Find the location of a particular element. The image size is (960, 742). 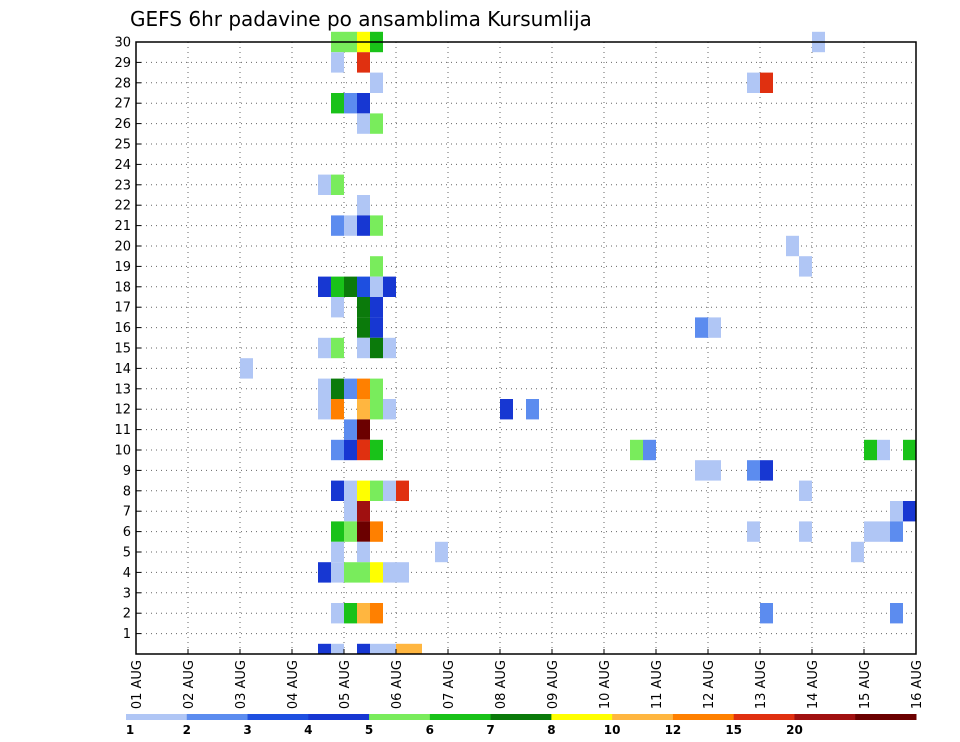

y-tick-label: 30 is located at coordinates (122, 43).